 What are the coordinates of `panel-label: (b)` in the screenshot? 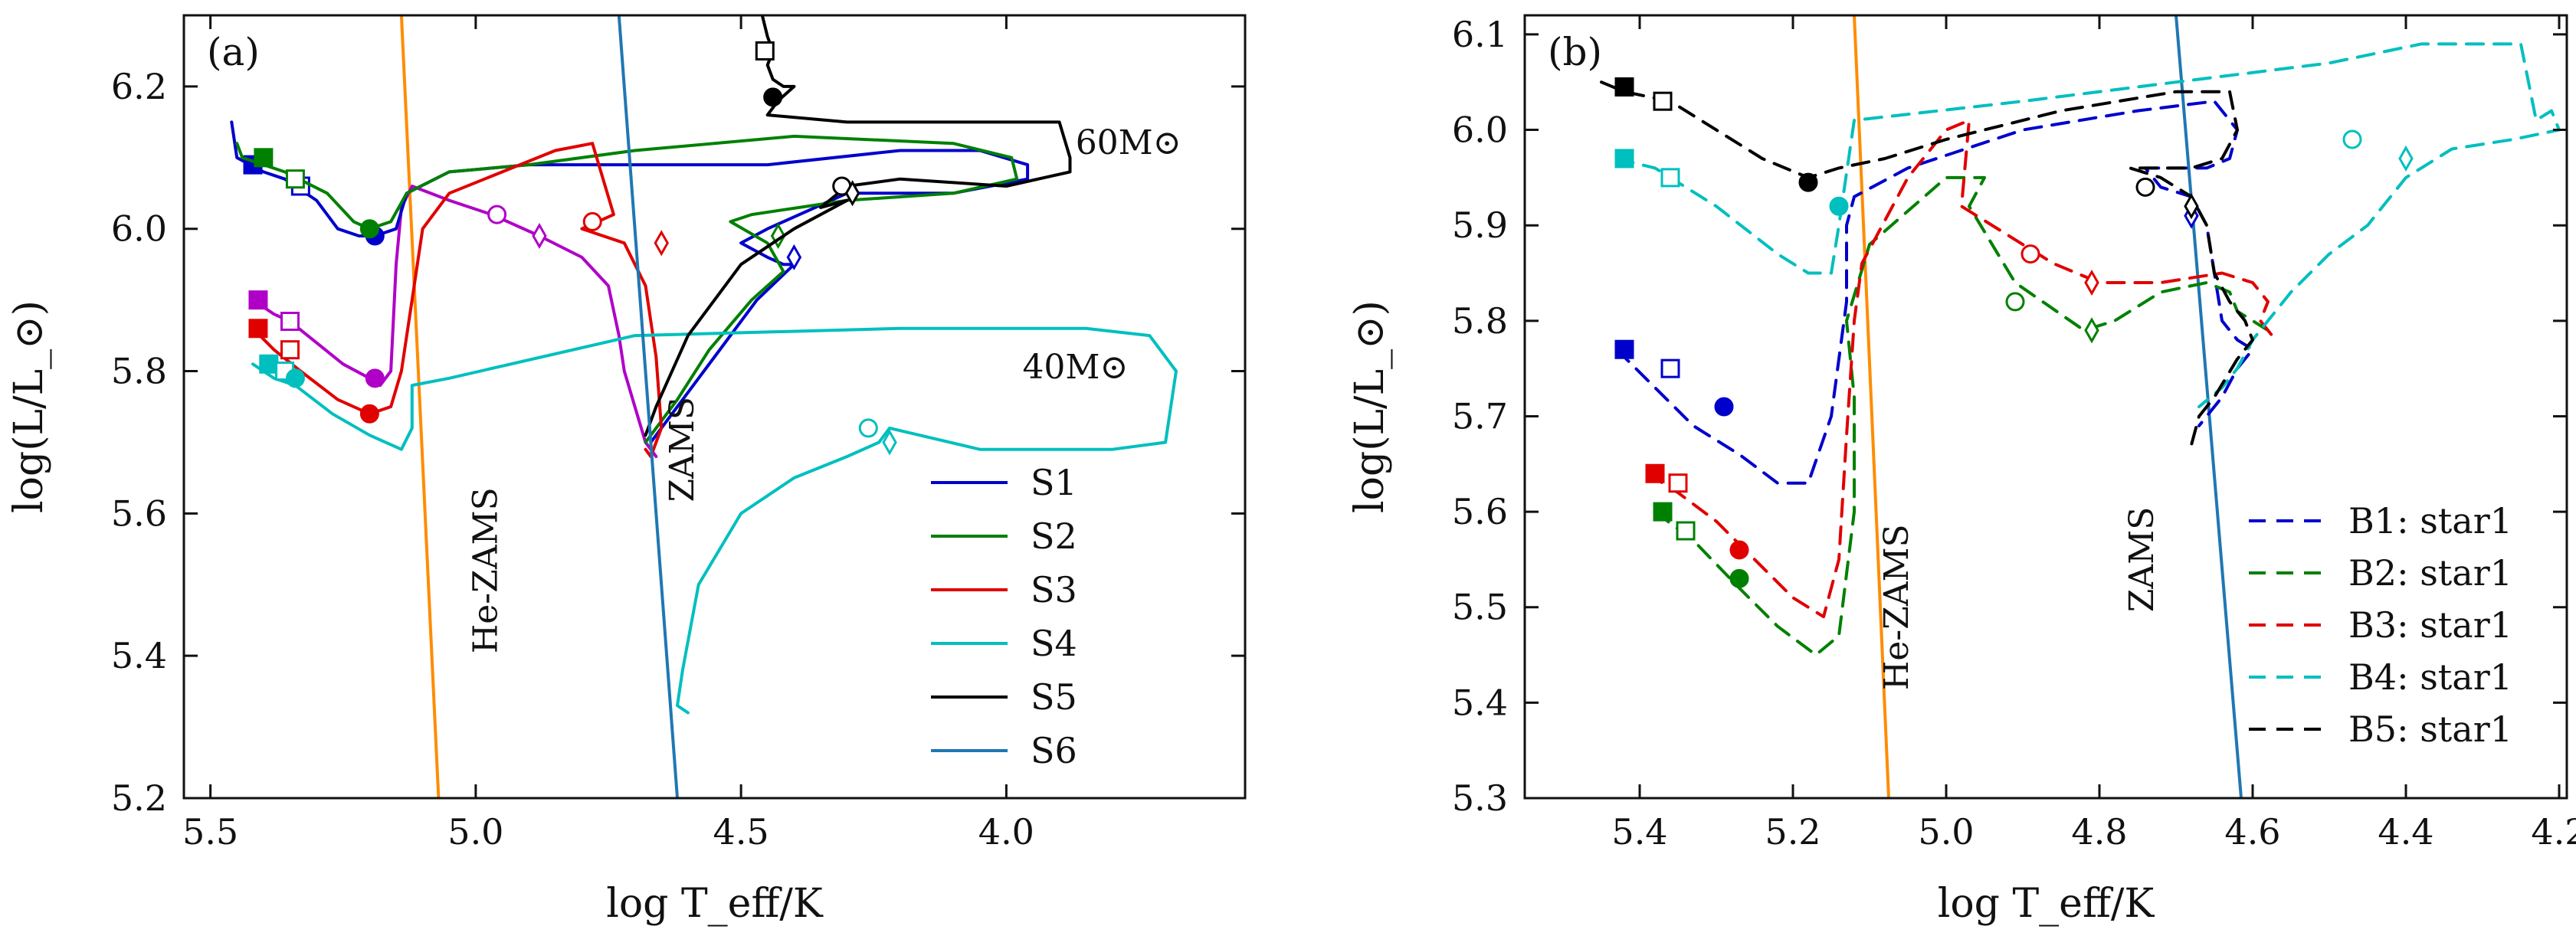 It's located at (1575, 52).